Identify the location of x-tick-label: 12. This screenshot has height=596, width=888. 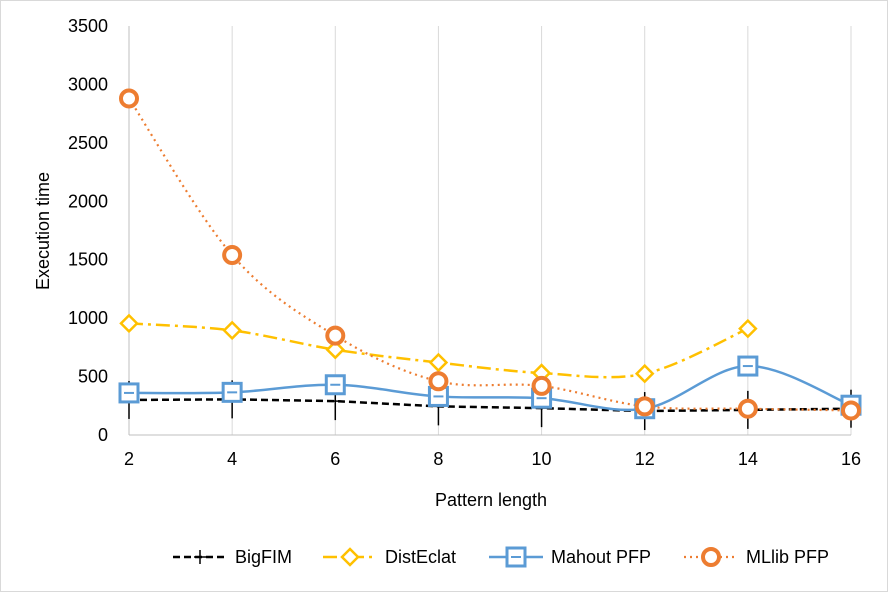
(645, 459).